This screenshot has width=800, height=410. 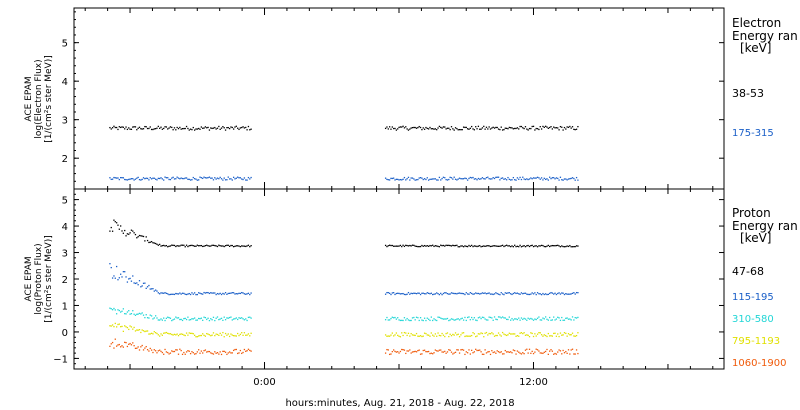 I want to click on legend-electron-38-53: 38-53, so click(x=748, y=93).